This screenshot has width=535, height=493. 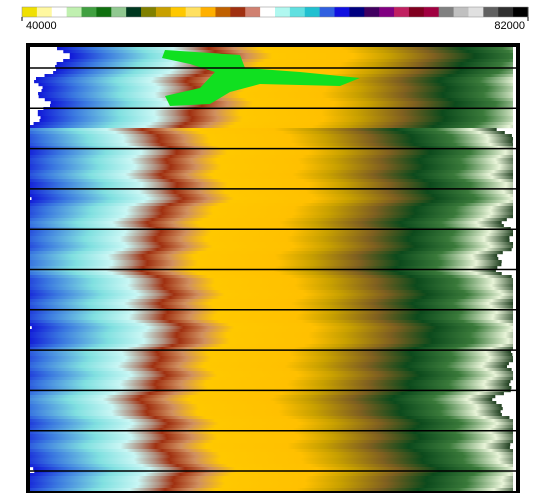 What do you see at coordinates (41, 26) in the screenshot?
I see `colorbar-tick-label: 40000` at bounding box center [41, 26].